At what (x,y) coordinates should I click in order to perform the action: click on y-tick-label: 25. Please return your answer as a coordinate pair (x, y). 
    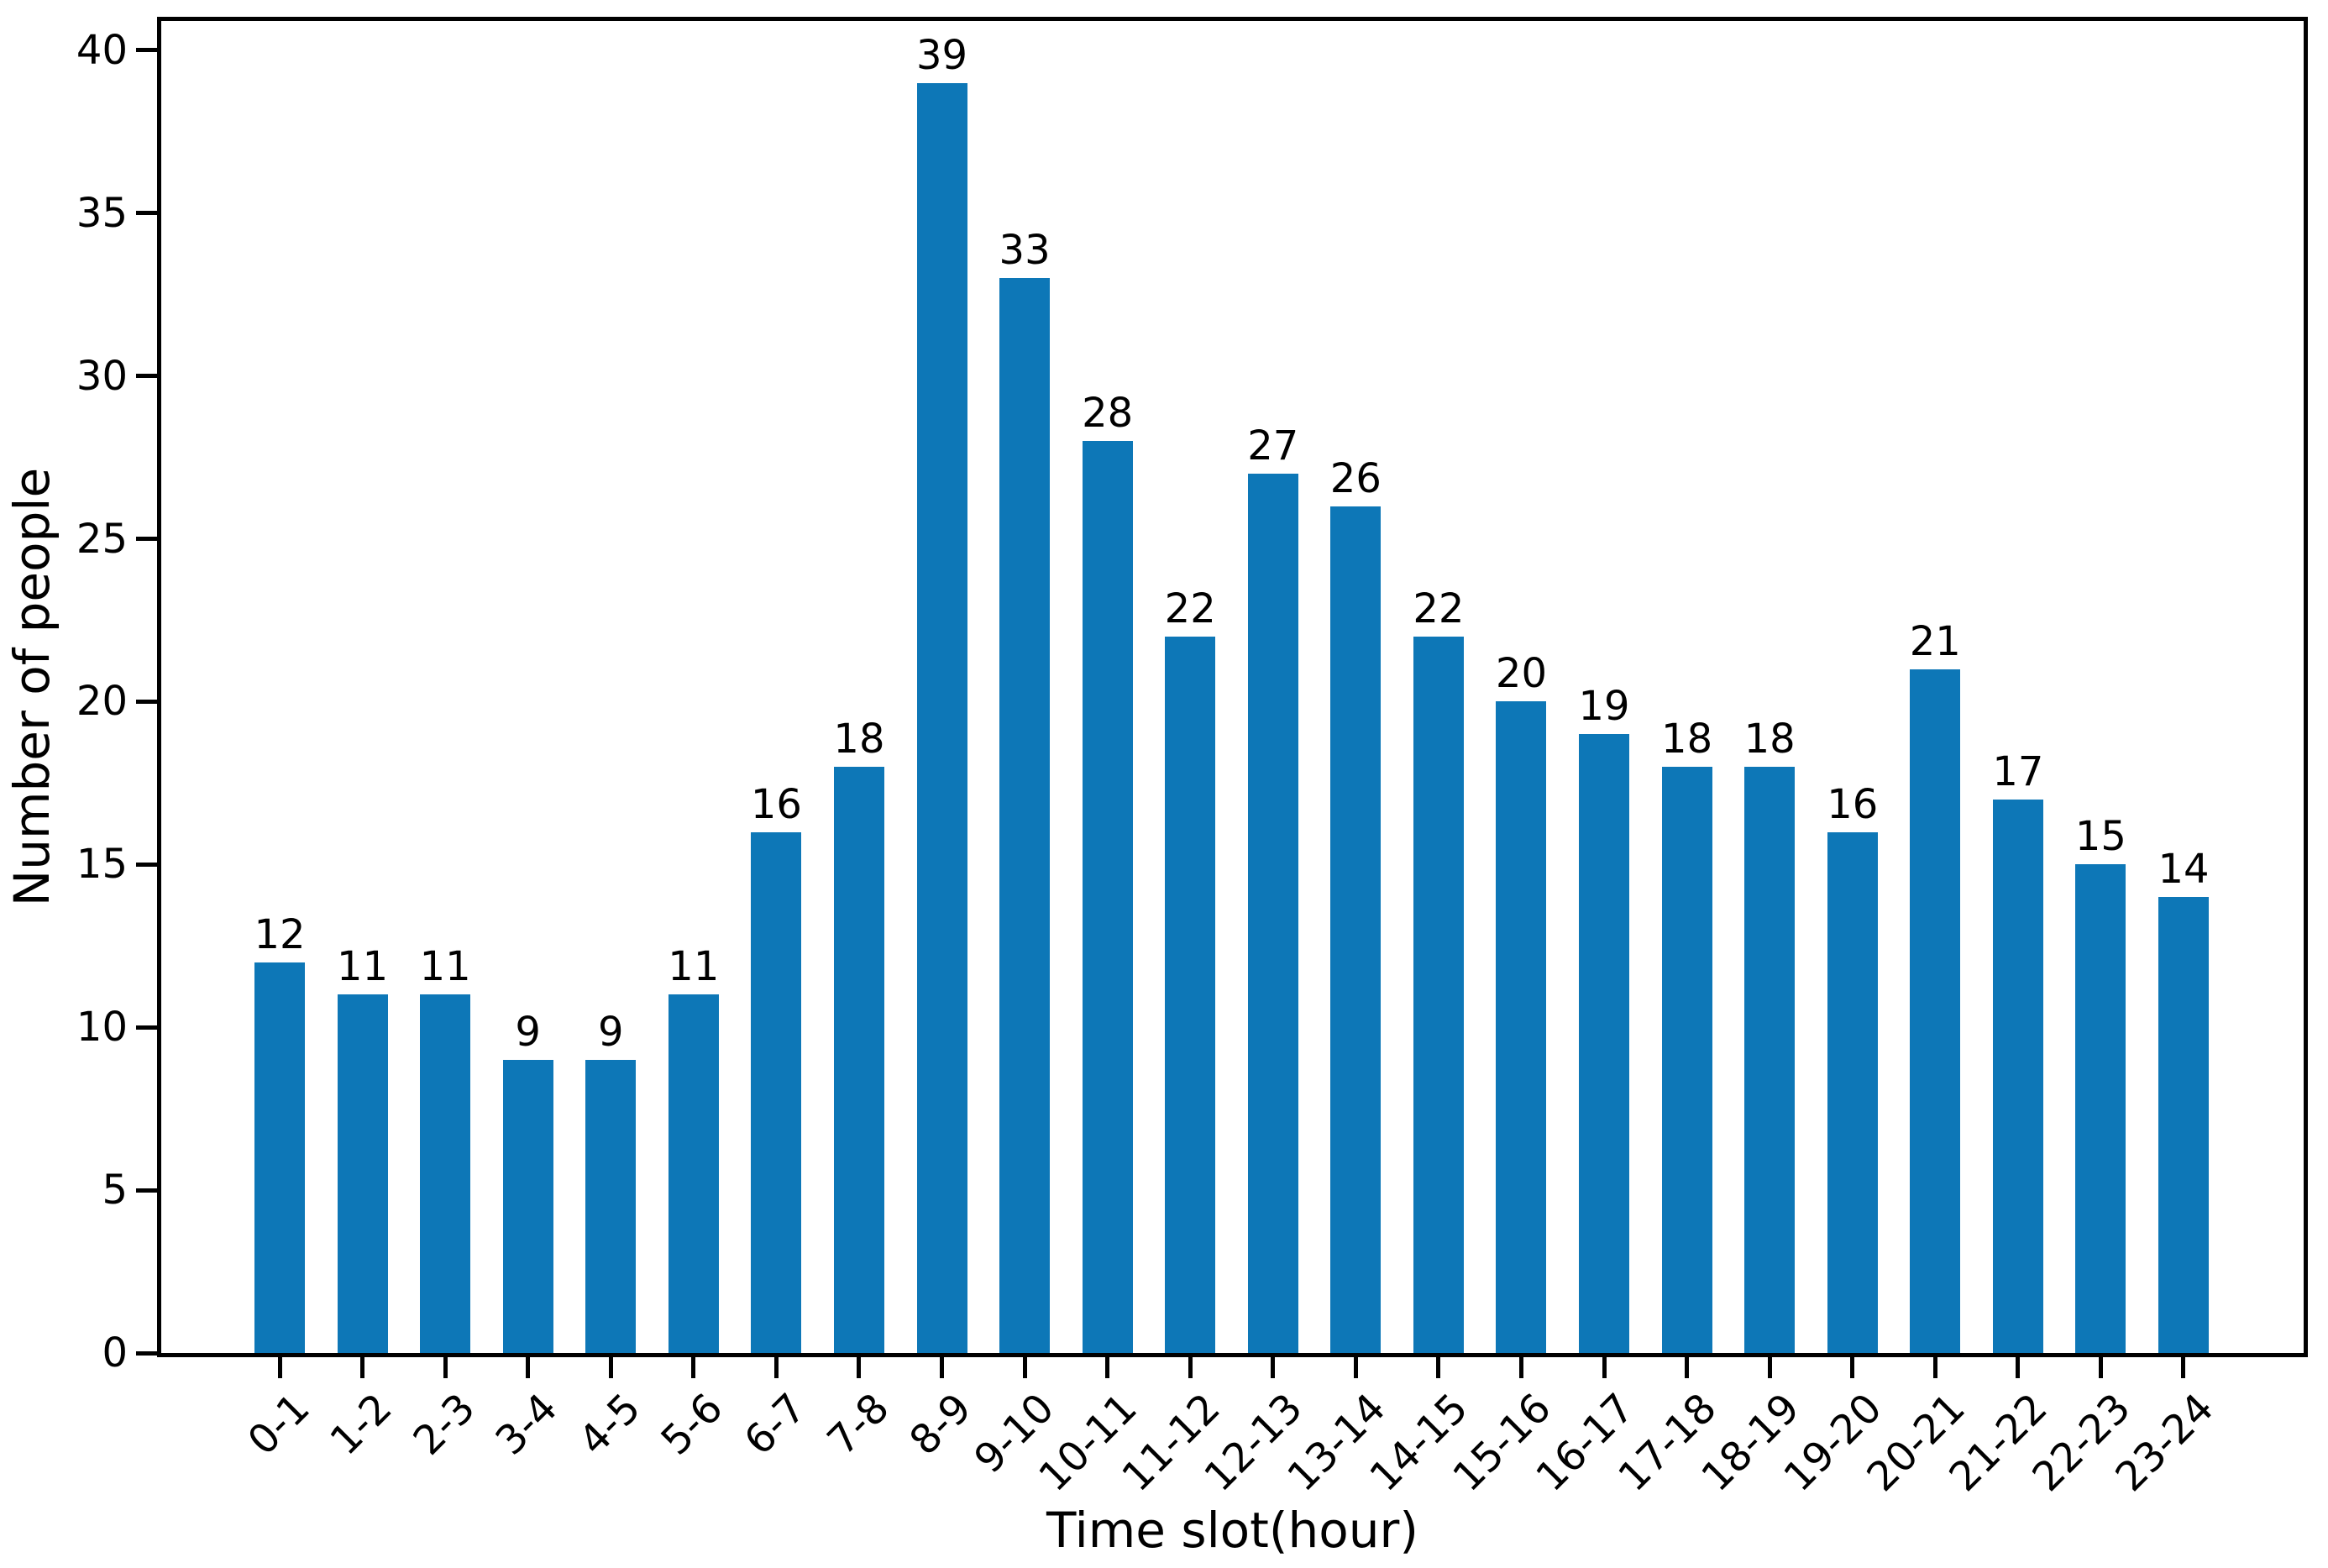
    Looking at the image, I should click on (102, 539).